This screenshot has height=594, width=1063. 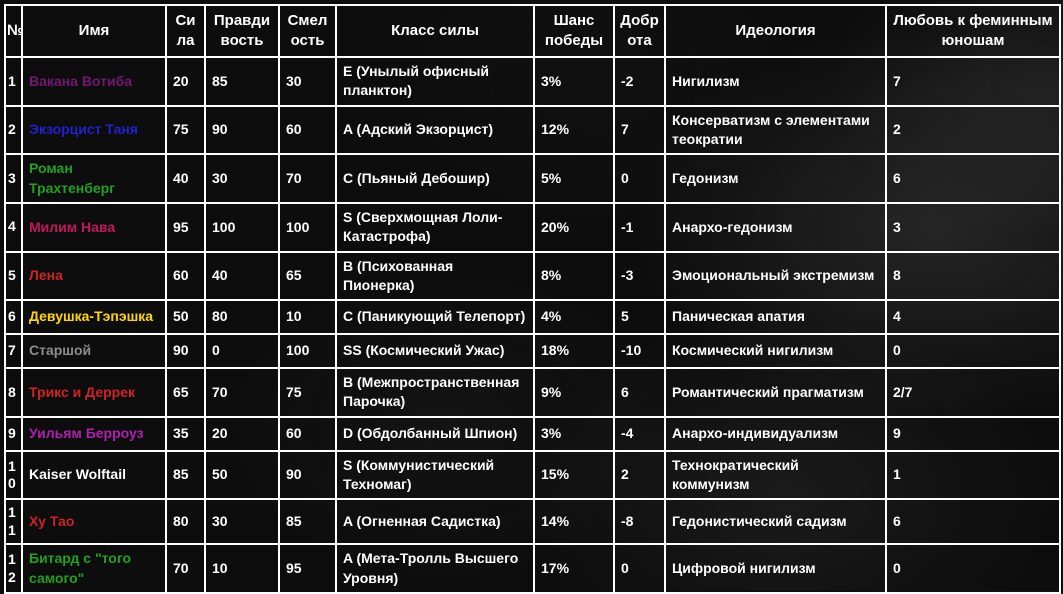 I want to click on cell-win_chance: 4%, so click(x=574, y=317).